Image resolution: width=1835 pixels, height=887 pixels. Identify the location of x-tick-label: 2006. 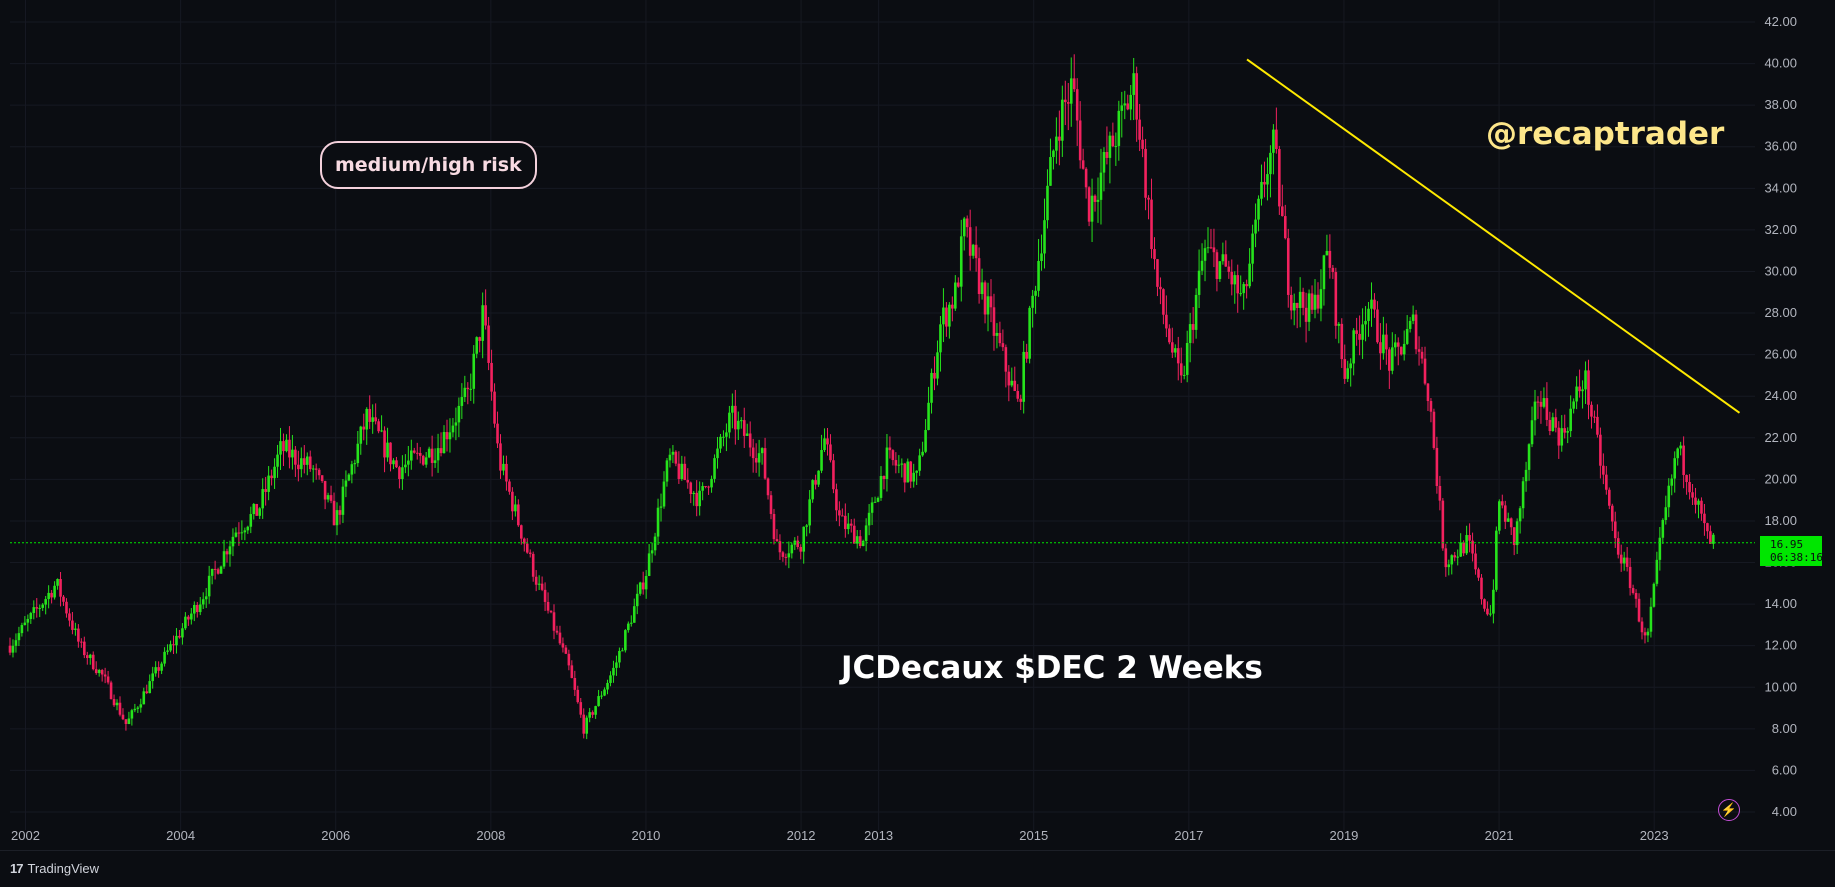
(335, 835).